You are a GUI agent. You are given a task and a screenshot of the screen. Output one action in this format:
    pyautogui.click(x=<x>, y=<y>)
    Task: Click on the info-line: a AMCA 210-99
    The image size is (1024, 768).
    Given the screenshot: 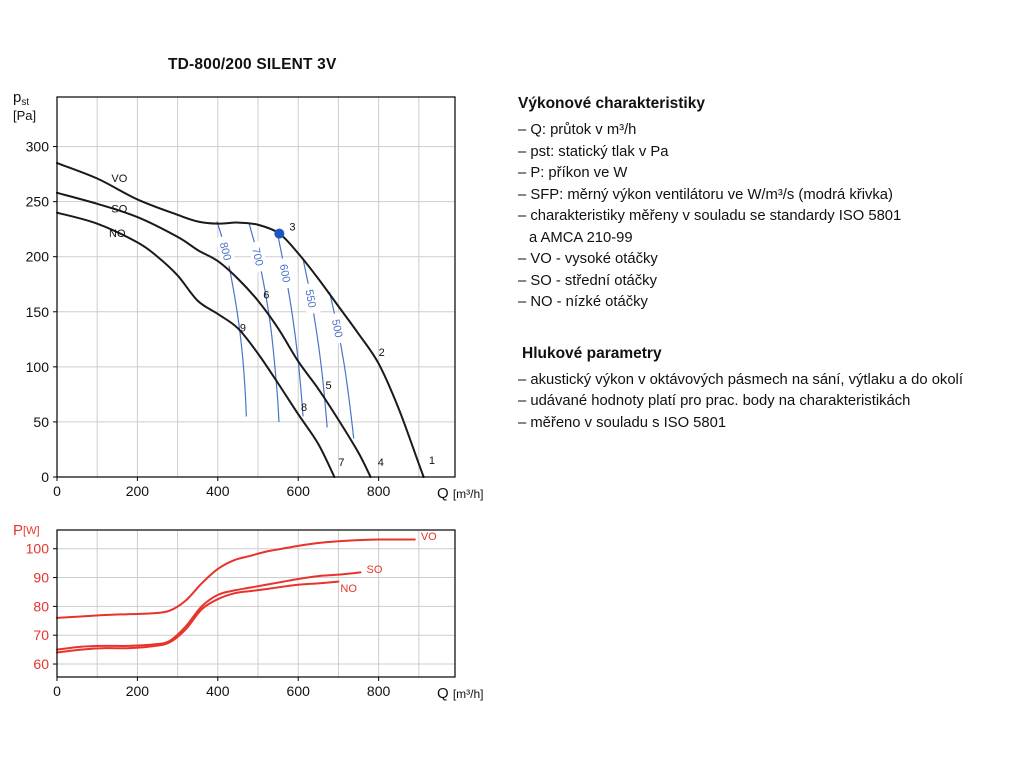 What is the action you would take?
    pyautogui.click(x=581, y=237)
    